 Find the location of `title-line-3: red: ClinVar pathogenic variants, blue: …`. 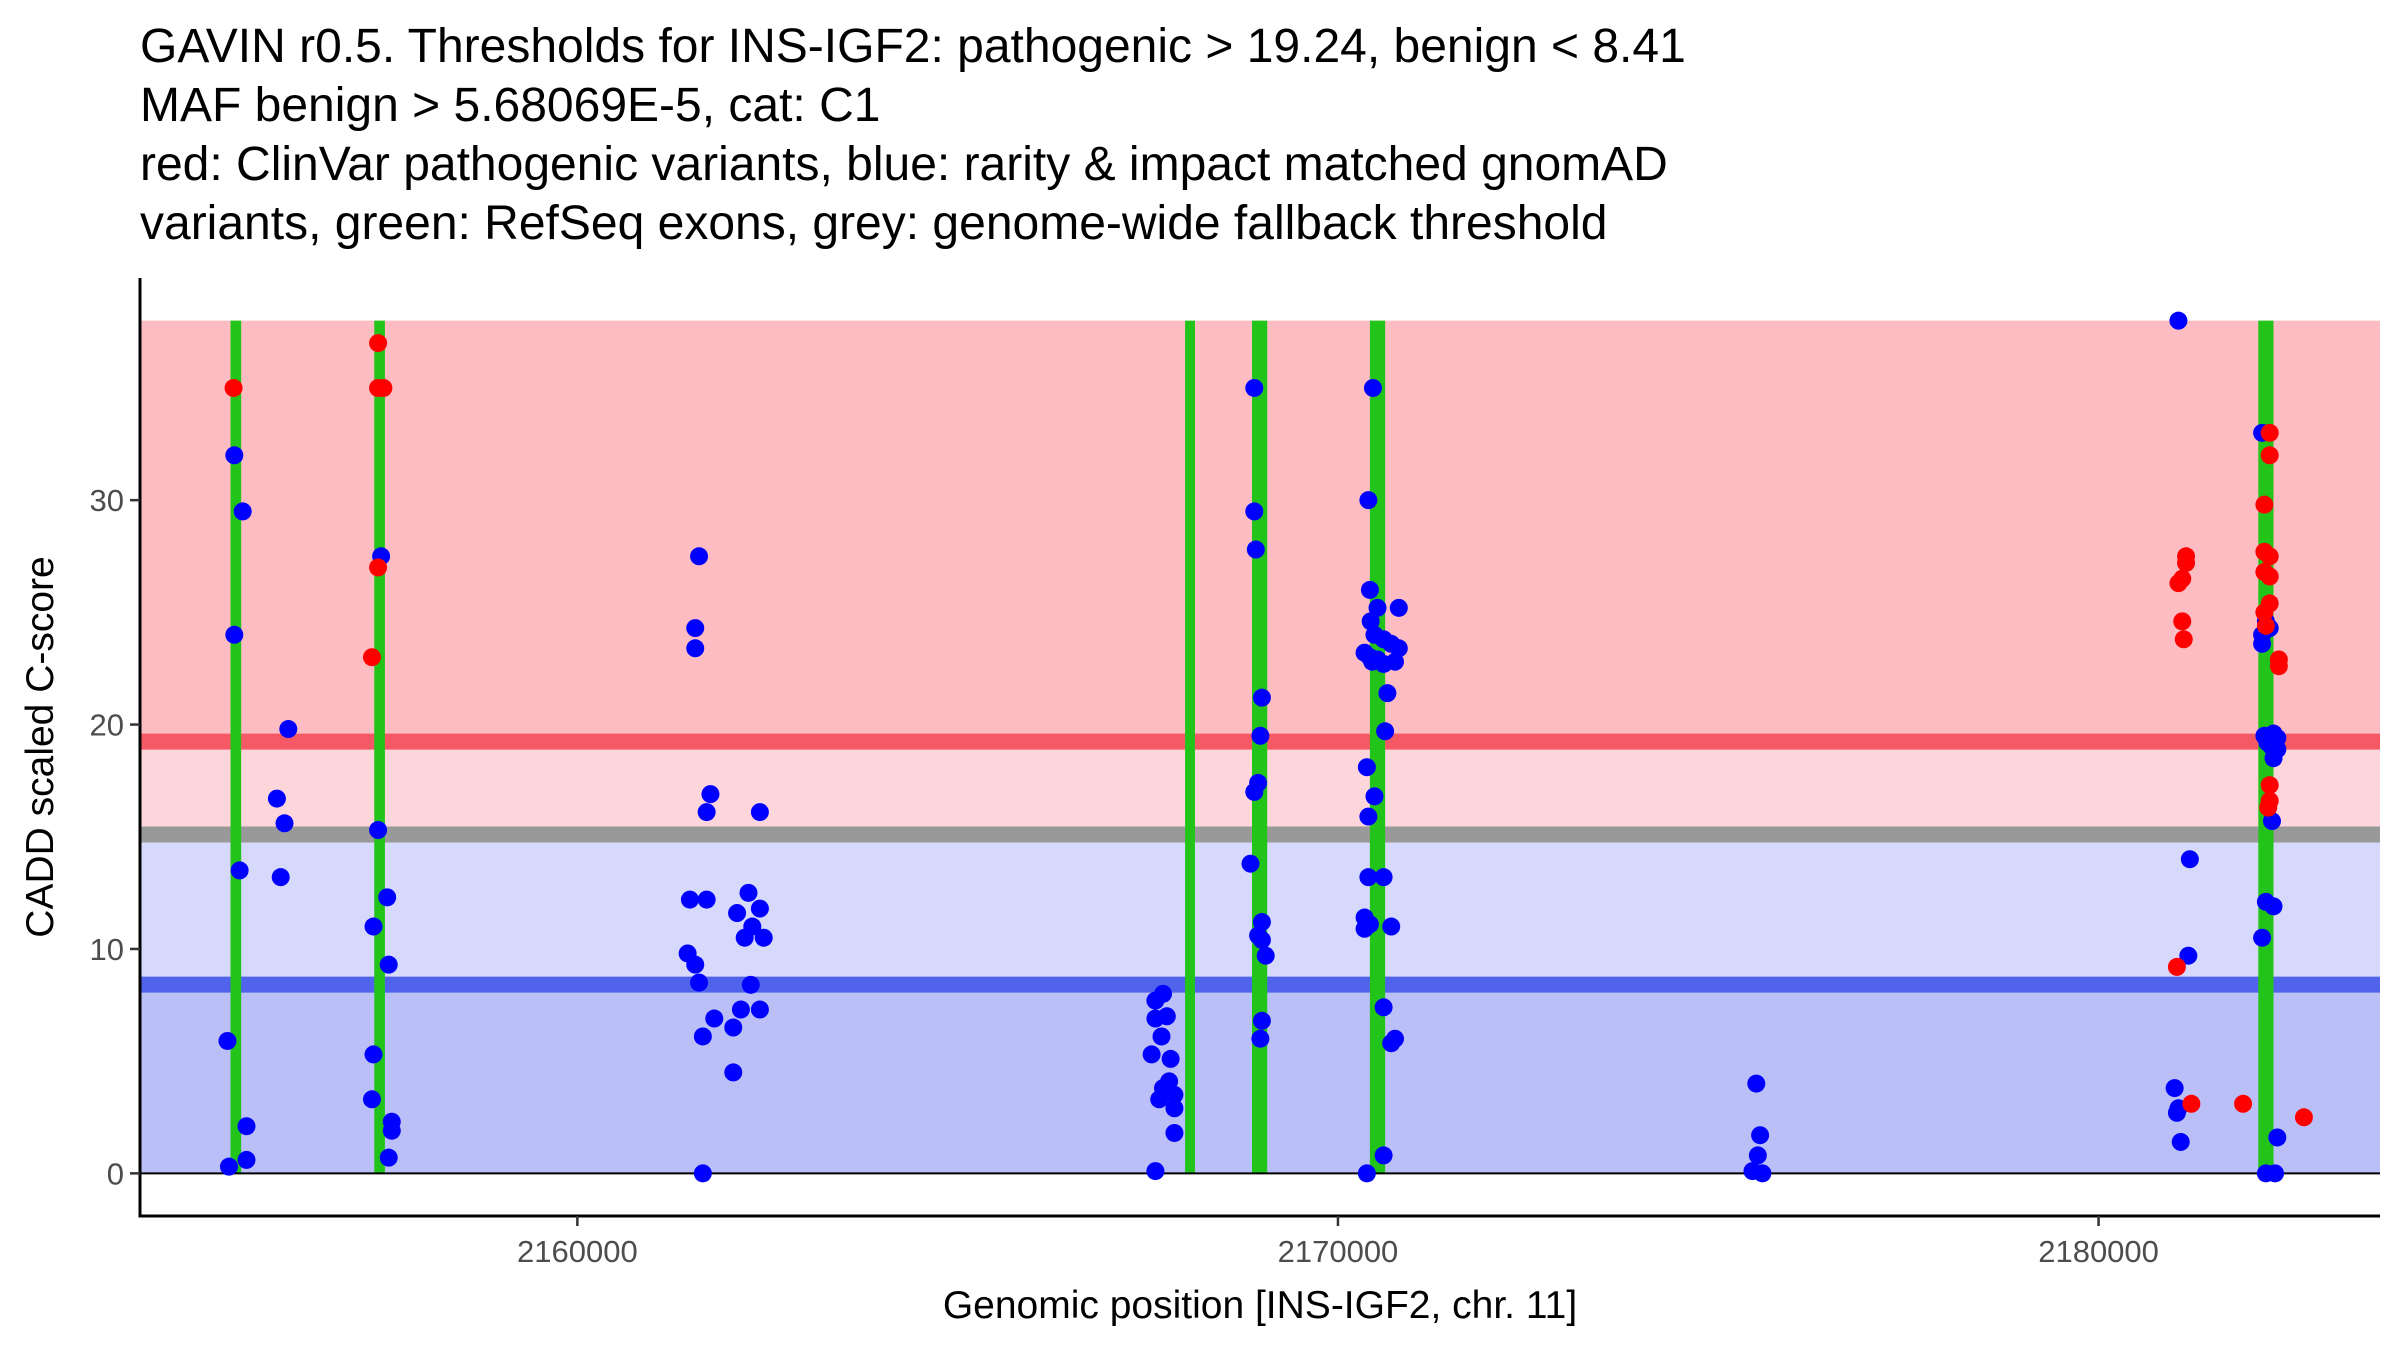

title-line-3: red: ClinVar pathogenic variants, blue: … is located at coordinates (904, 164).